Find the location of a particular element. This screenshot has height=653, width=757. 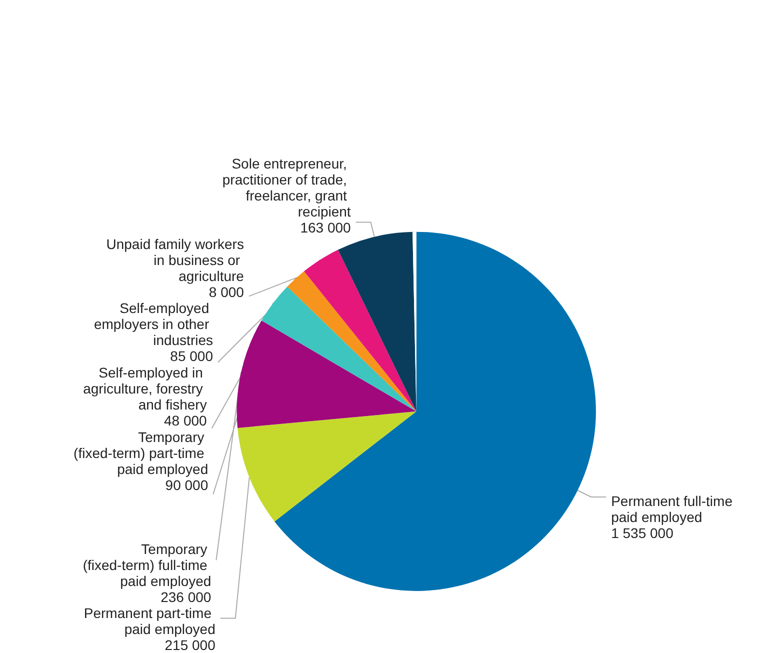

data-label: 85 000 is located at coordinates (192, 356).